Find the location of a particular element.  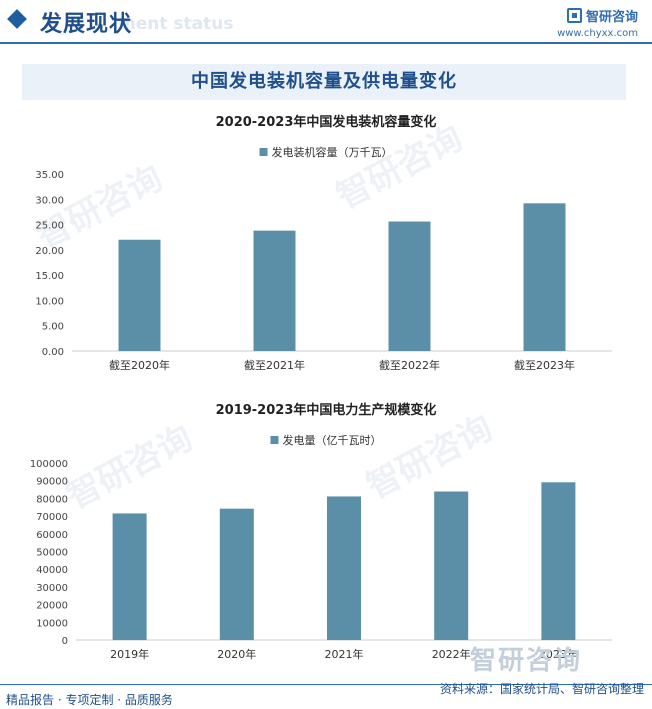

y-tick-label: 70000 is located at coordinates (52, 517).